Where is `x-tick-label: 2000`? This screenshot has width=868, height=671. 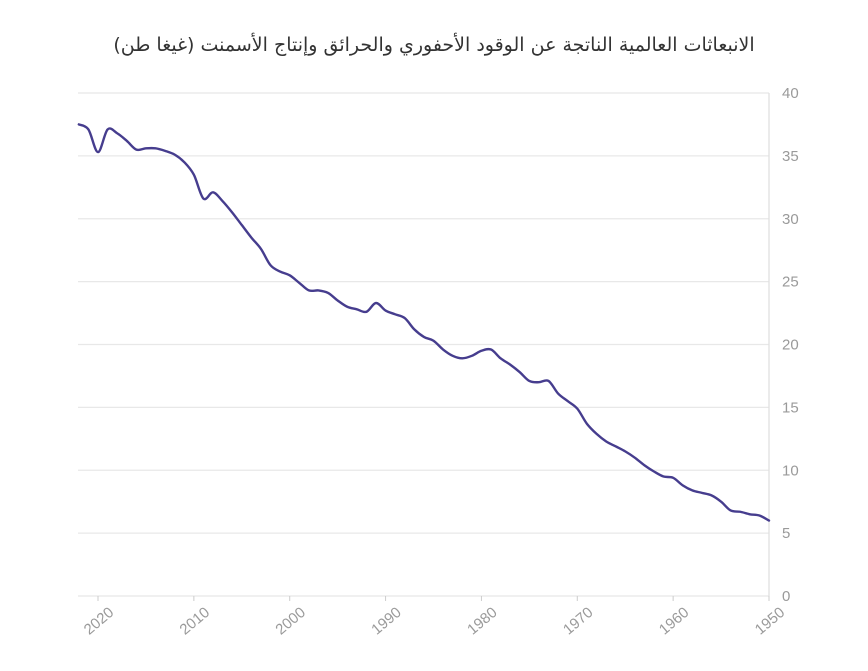 x-tick-label: 2000 is located at coordinates (290, 621).